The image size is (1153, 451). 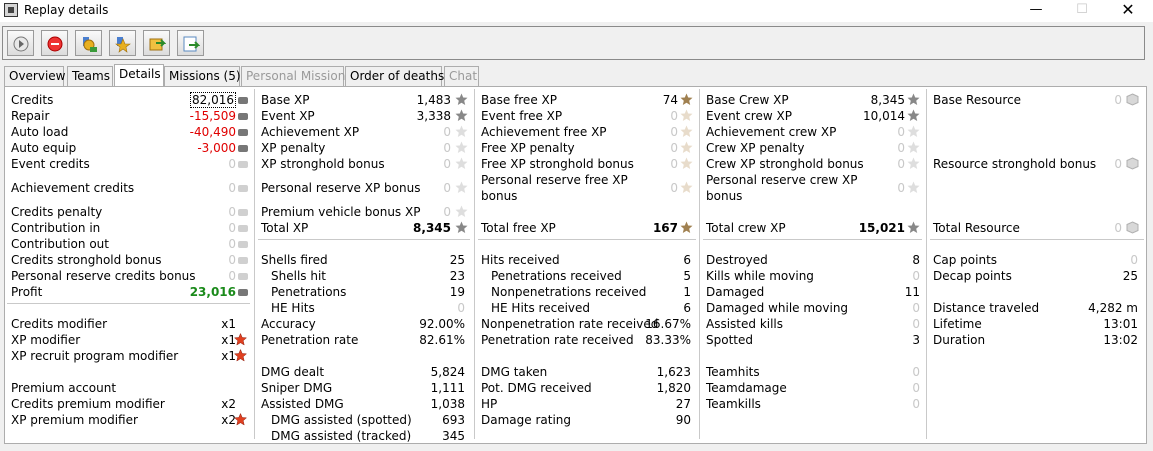 I want to click on crew-xp-stronghold-label: Crew XP stronghold bonus, so click(x=785, y=164).